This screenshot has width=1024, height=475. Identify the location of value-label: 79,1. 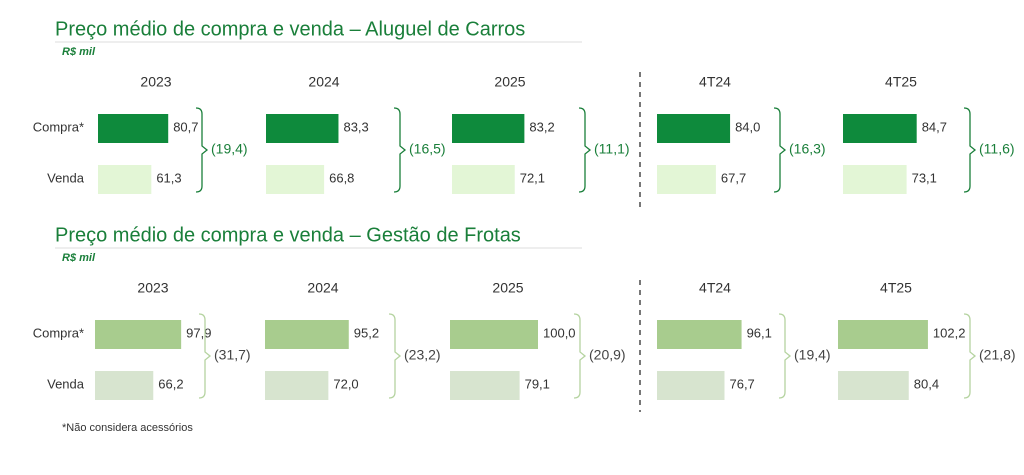
(537, 383).